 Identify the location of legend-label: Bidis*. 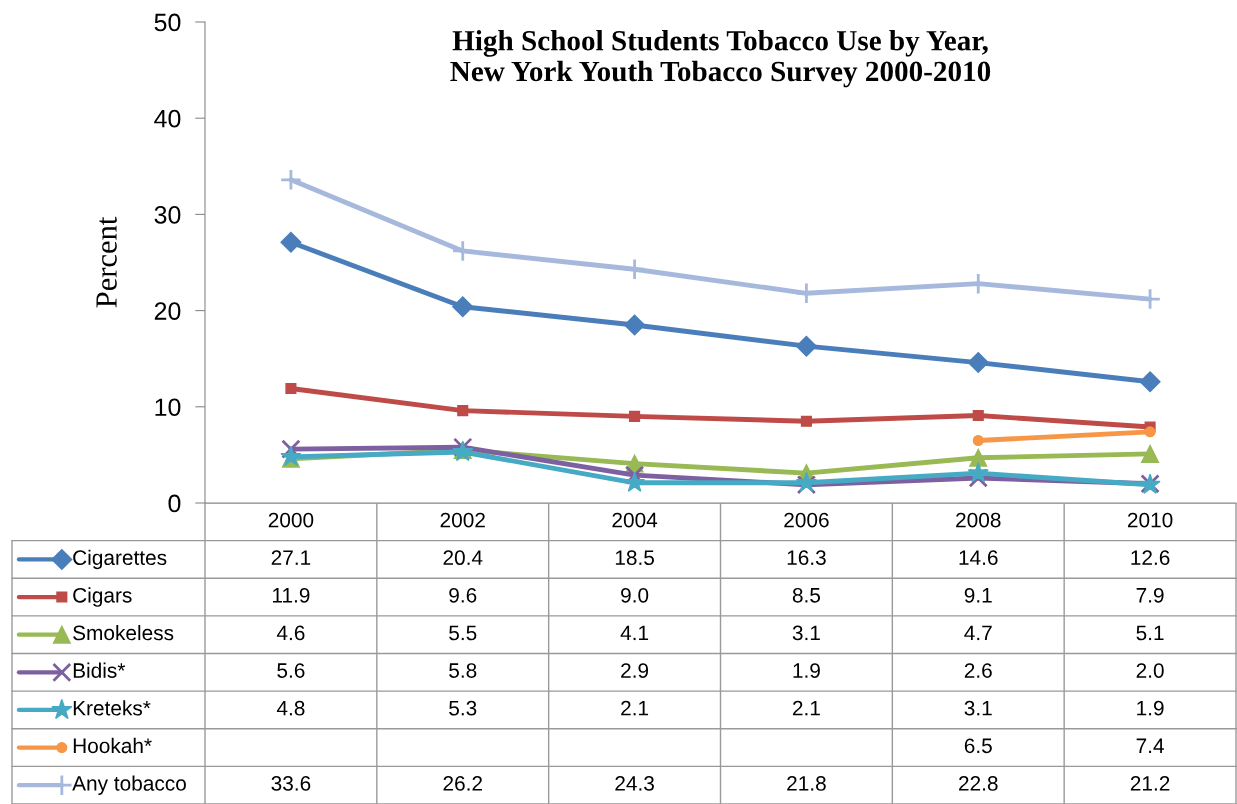
(99, 670).